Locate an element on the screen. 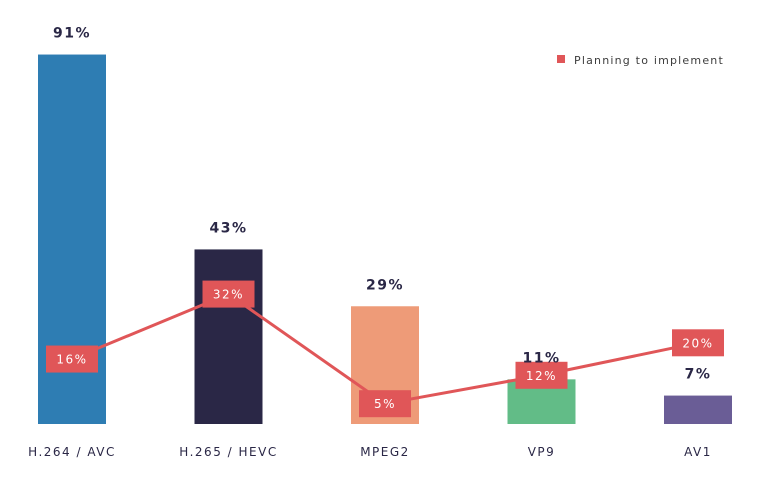 The image size is (768, 492). line-point-1: 16% is located at coordinates (72, 359).